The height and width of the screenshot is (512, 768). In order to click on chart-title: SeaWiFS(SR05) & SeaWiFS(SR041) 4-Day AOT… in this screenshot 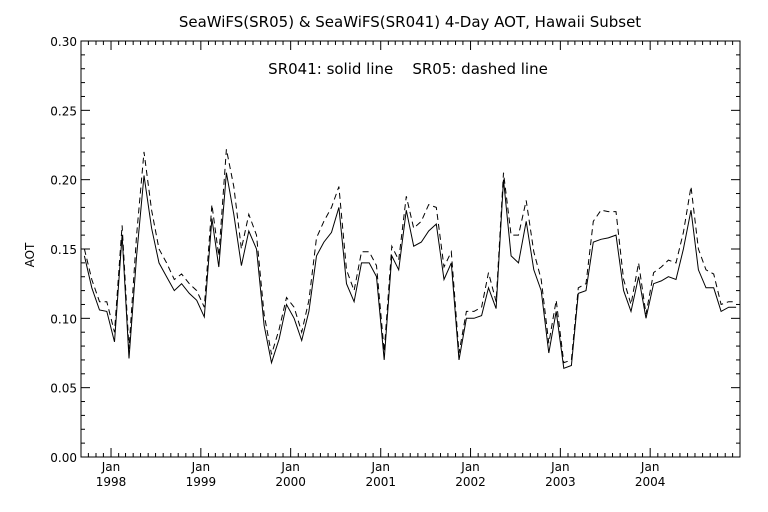, I will do `click(410, 22)`.